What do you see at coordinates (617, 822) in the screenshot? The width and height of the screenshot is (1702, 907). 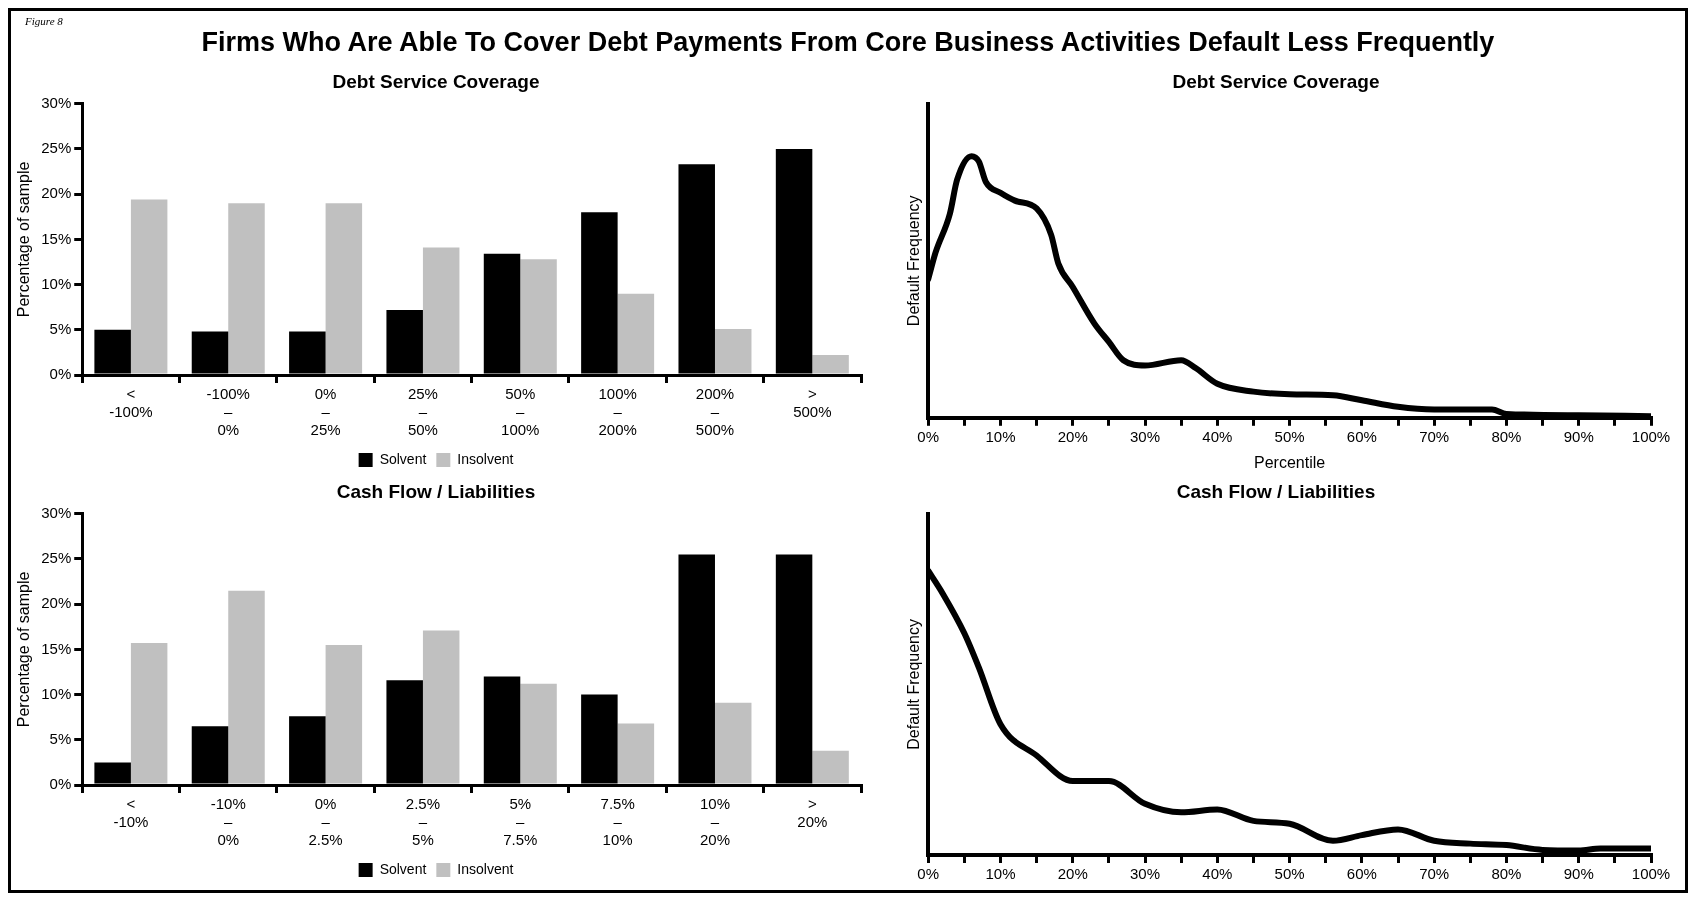 I see `x-tick-label: 7.5% – 10%` at bounding box center [617, 822].